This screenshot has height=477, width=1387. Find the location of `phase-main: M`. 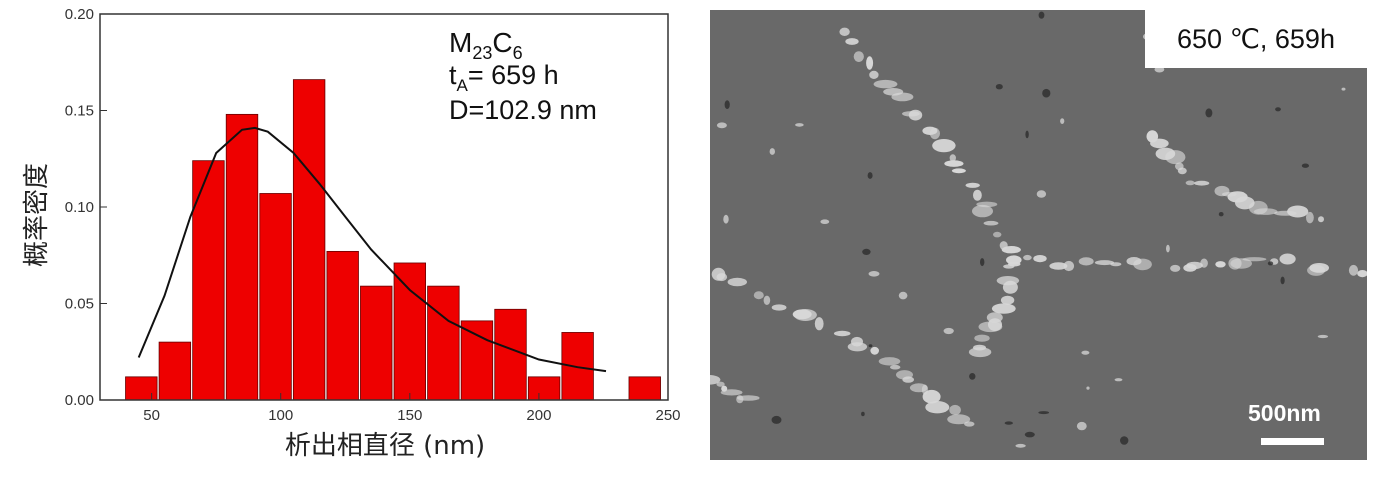

phase-main: M is located at coordinates (460, 42).